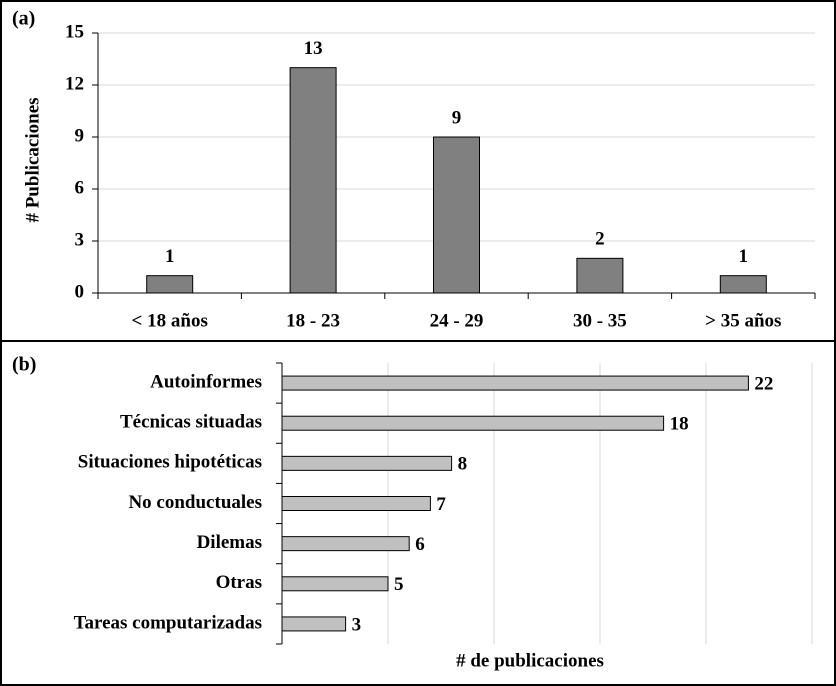  Describe the element at coordinates (679, 424) in the screenshot. I see `value-label: 18` at that location.